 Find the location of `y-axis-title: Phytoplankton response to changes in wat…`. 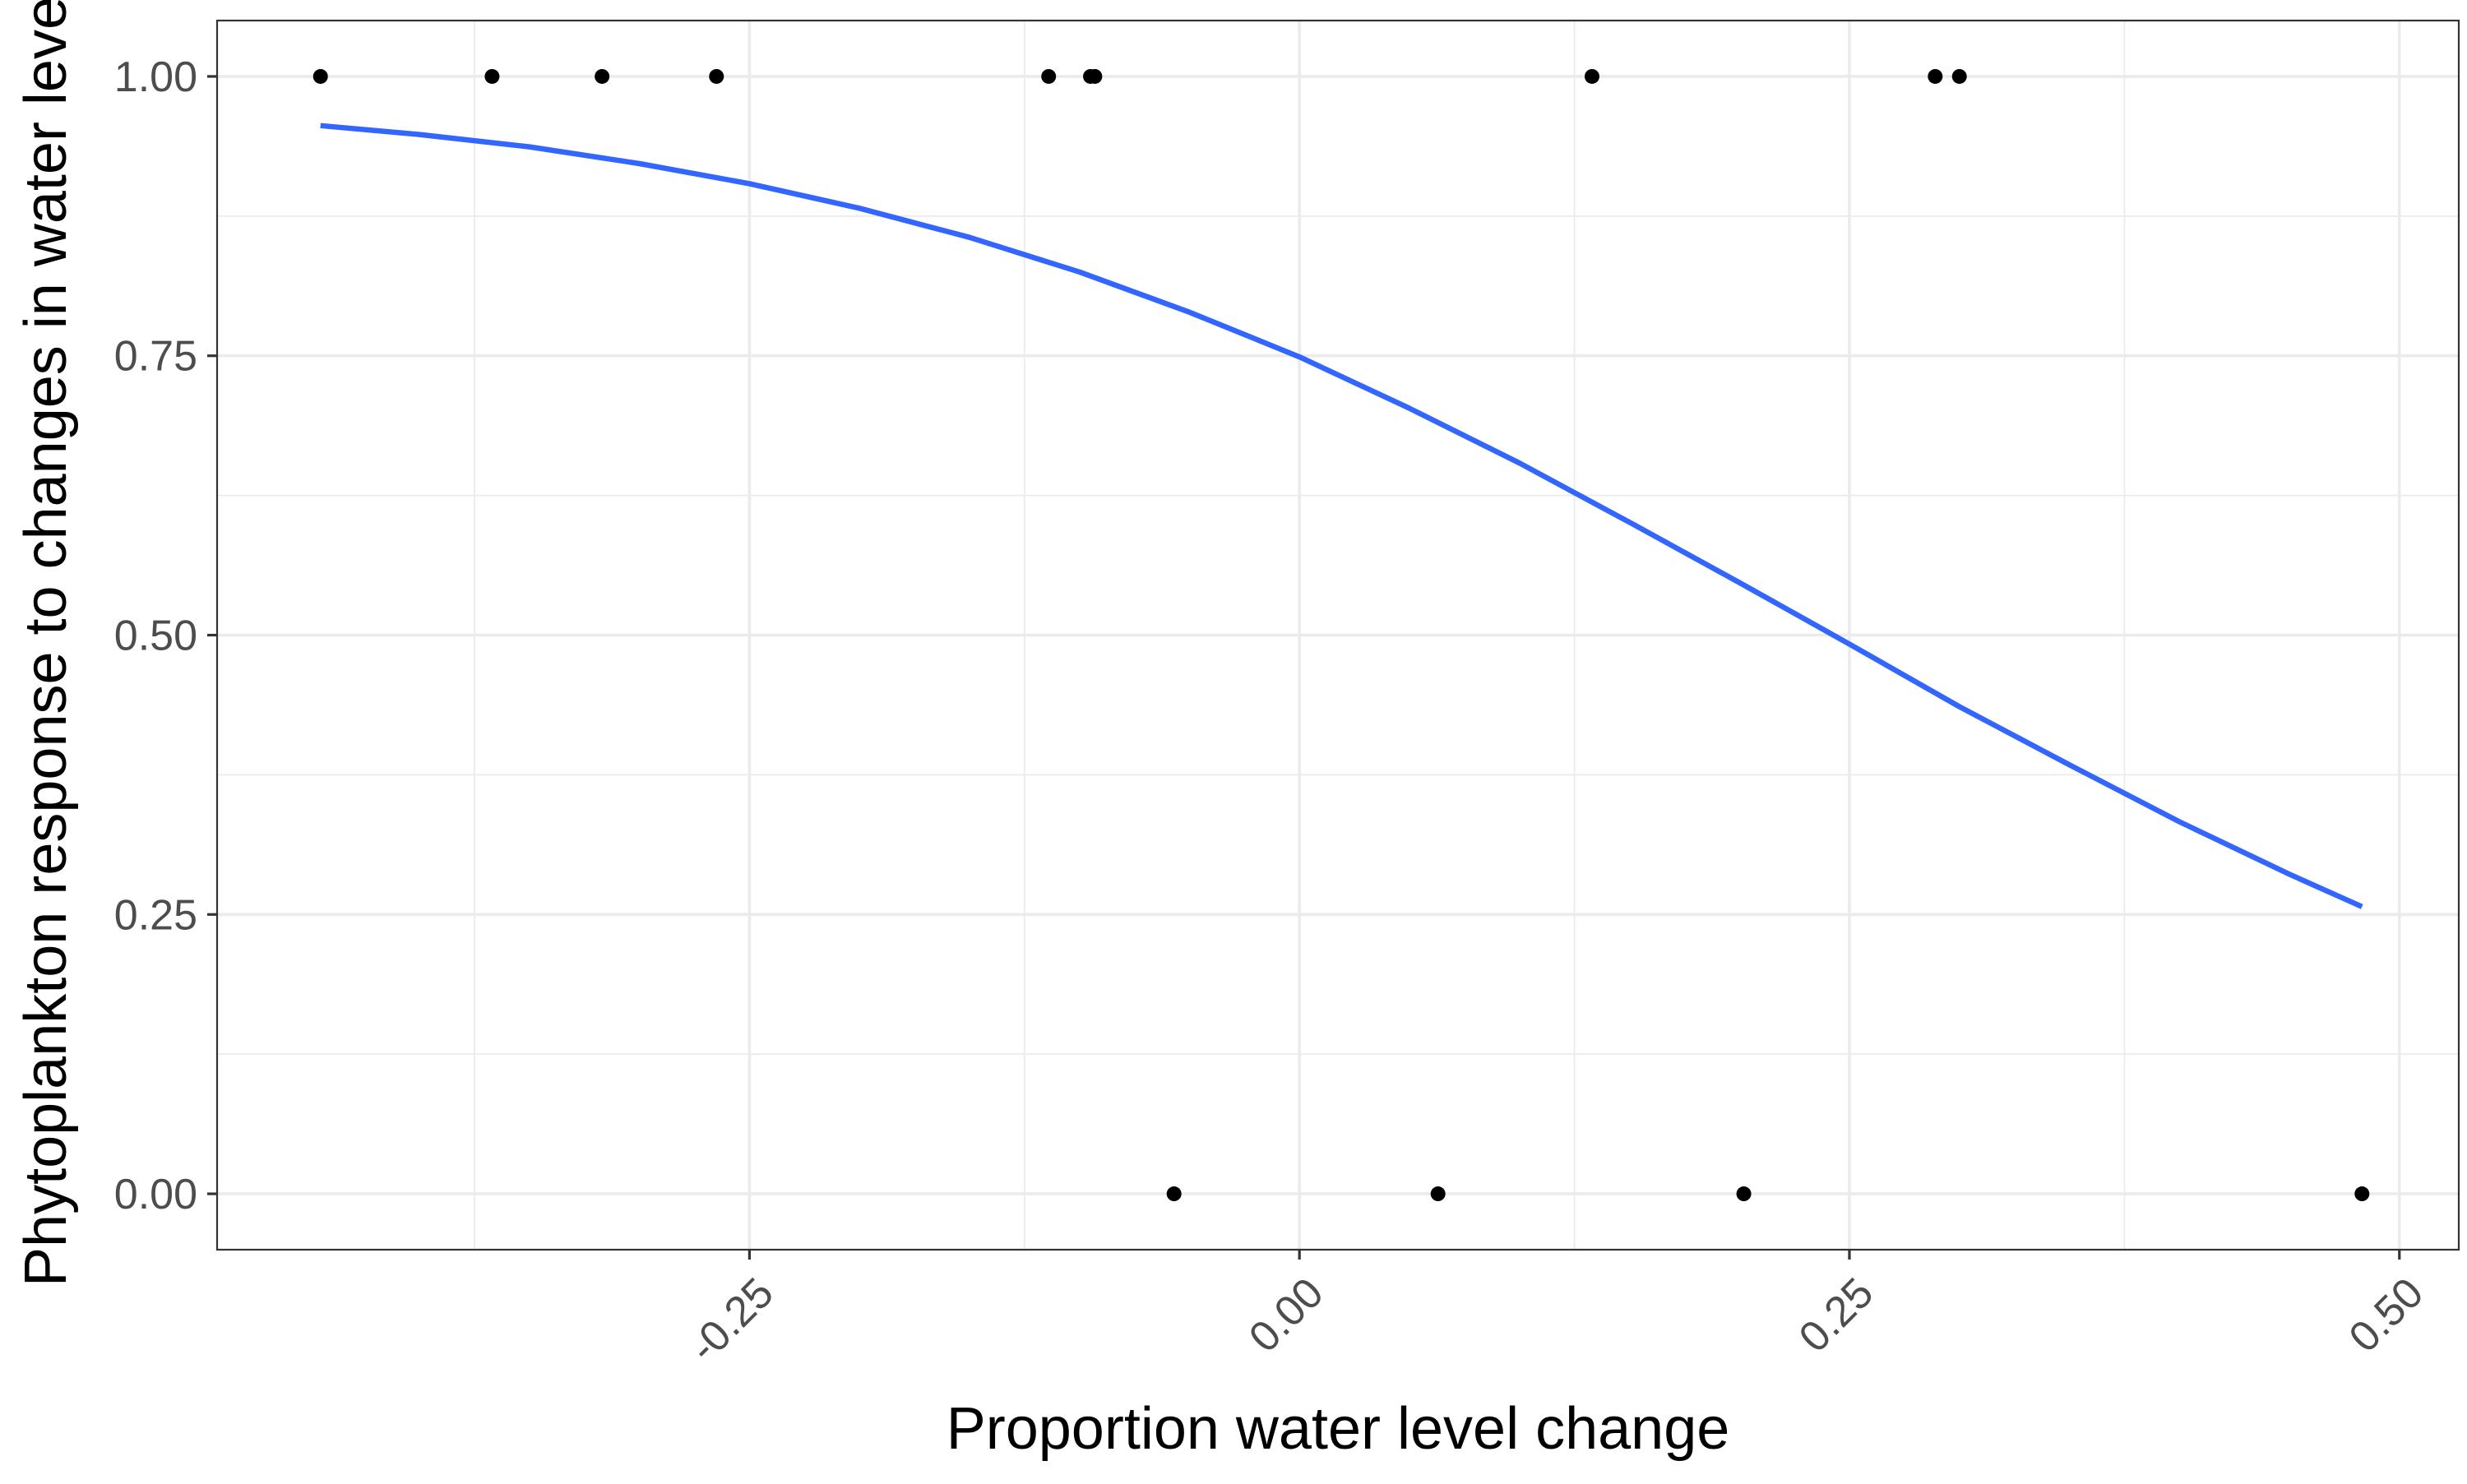

y-axis-title: Phytoplankton response to changes in wat… is located at coordinates (46, 644).